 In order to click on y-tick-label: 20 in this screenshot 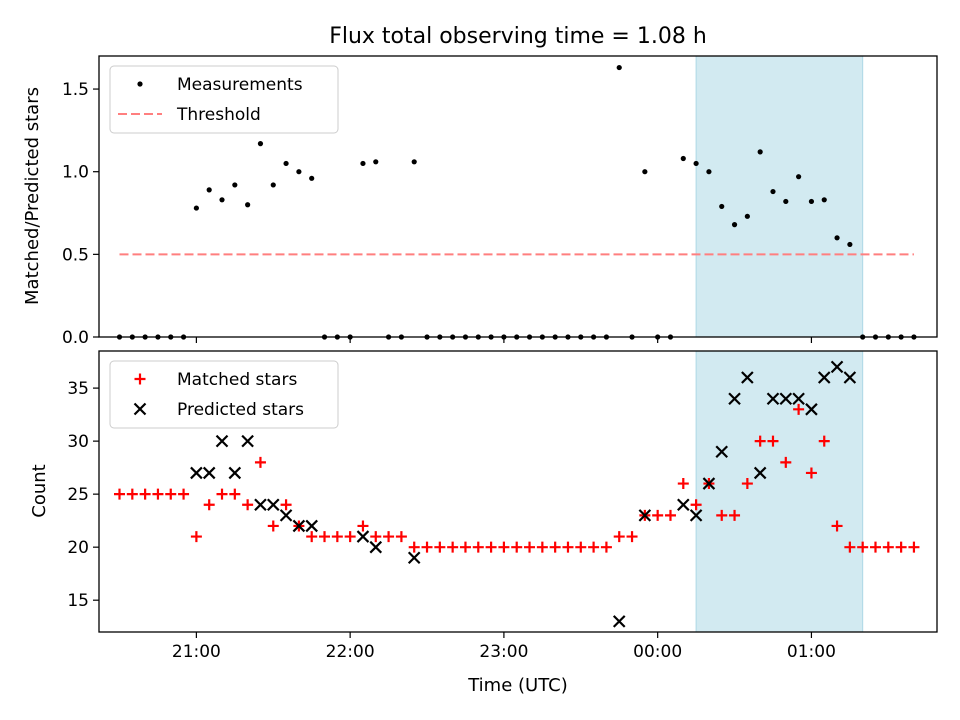, I will do `click(78, 548)`.